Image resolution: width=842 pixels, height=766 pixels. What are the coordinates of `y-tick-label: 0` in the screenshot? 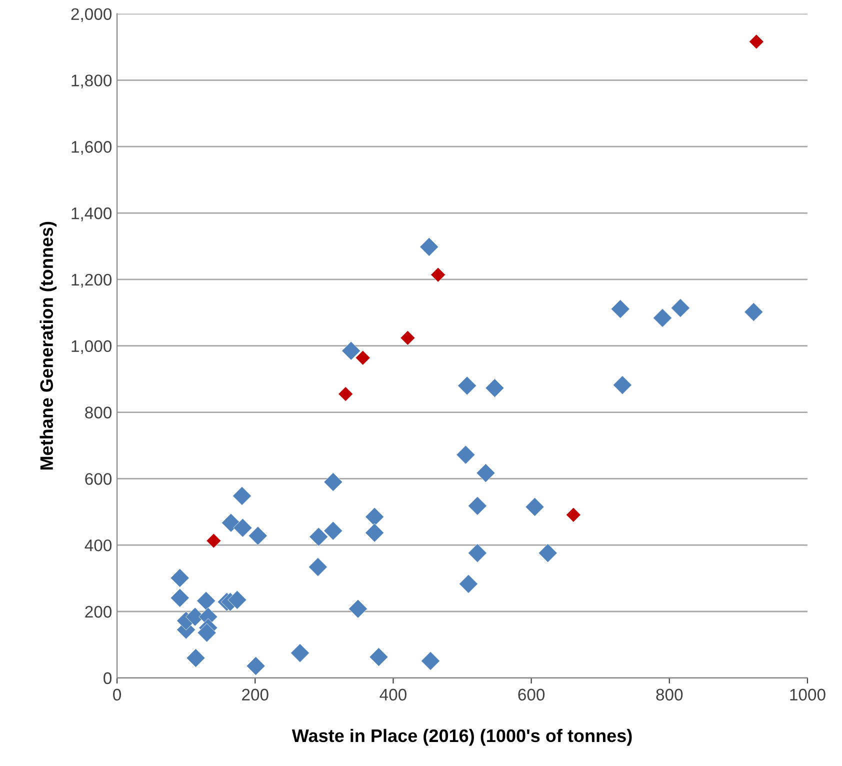 It's located at (108, 678).